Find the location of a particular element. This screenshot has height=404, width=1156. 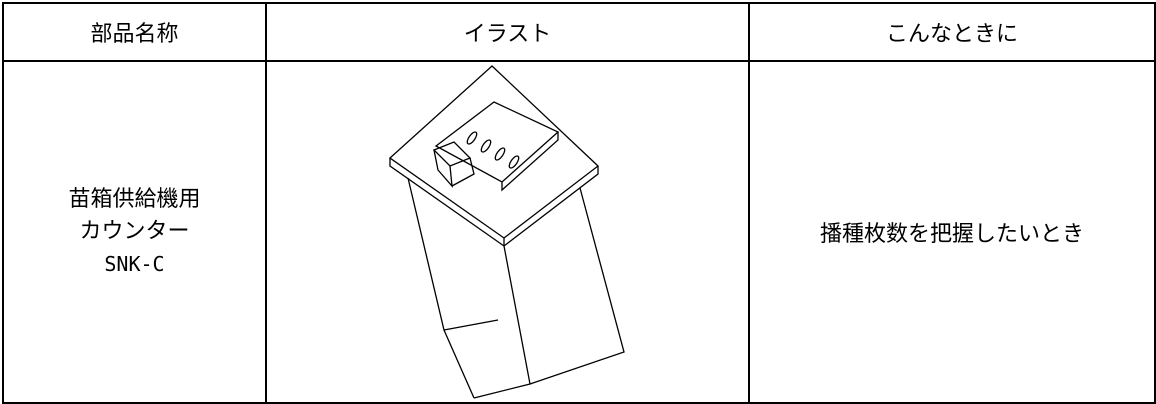

part-model: SNK-C is located at coordinates (134, 264).